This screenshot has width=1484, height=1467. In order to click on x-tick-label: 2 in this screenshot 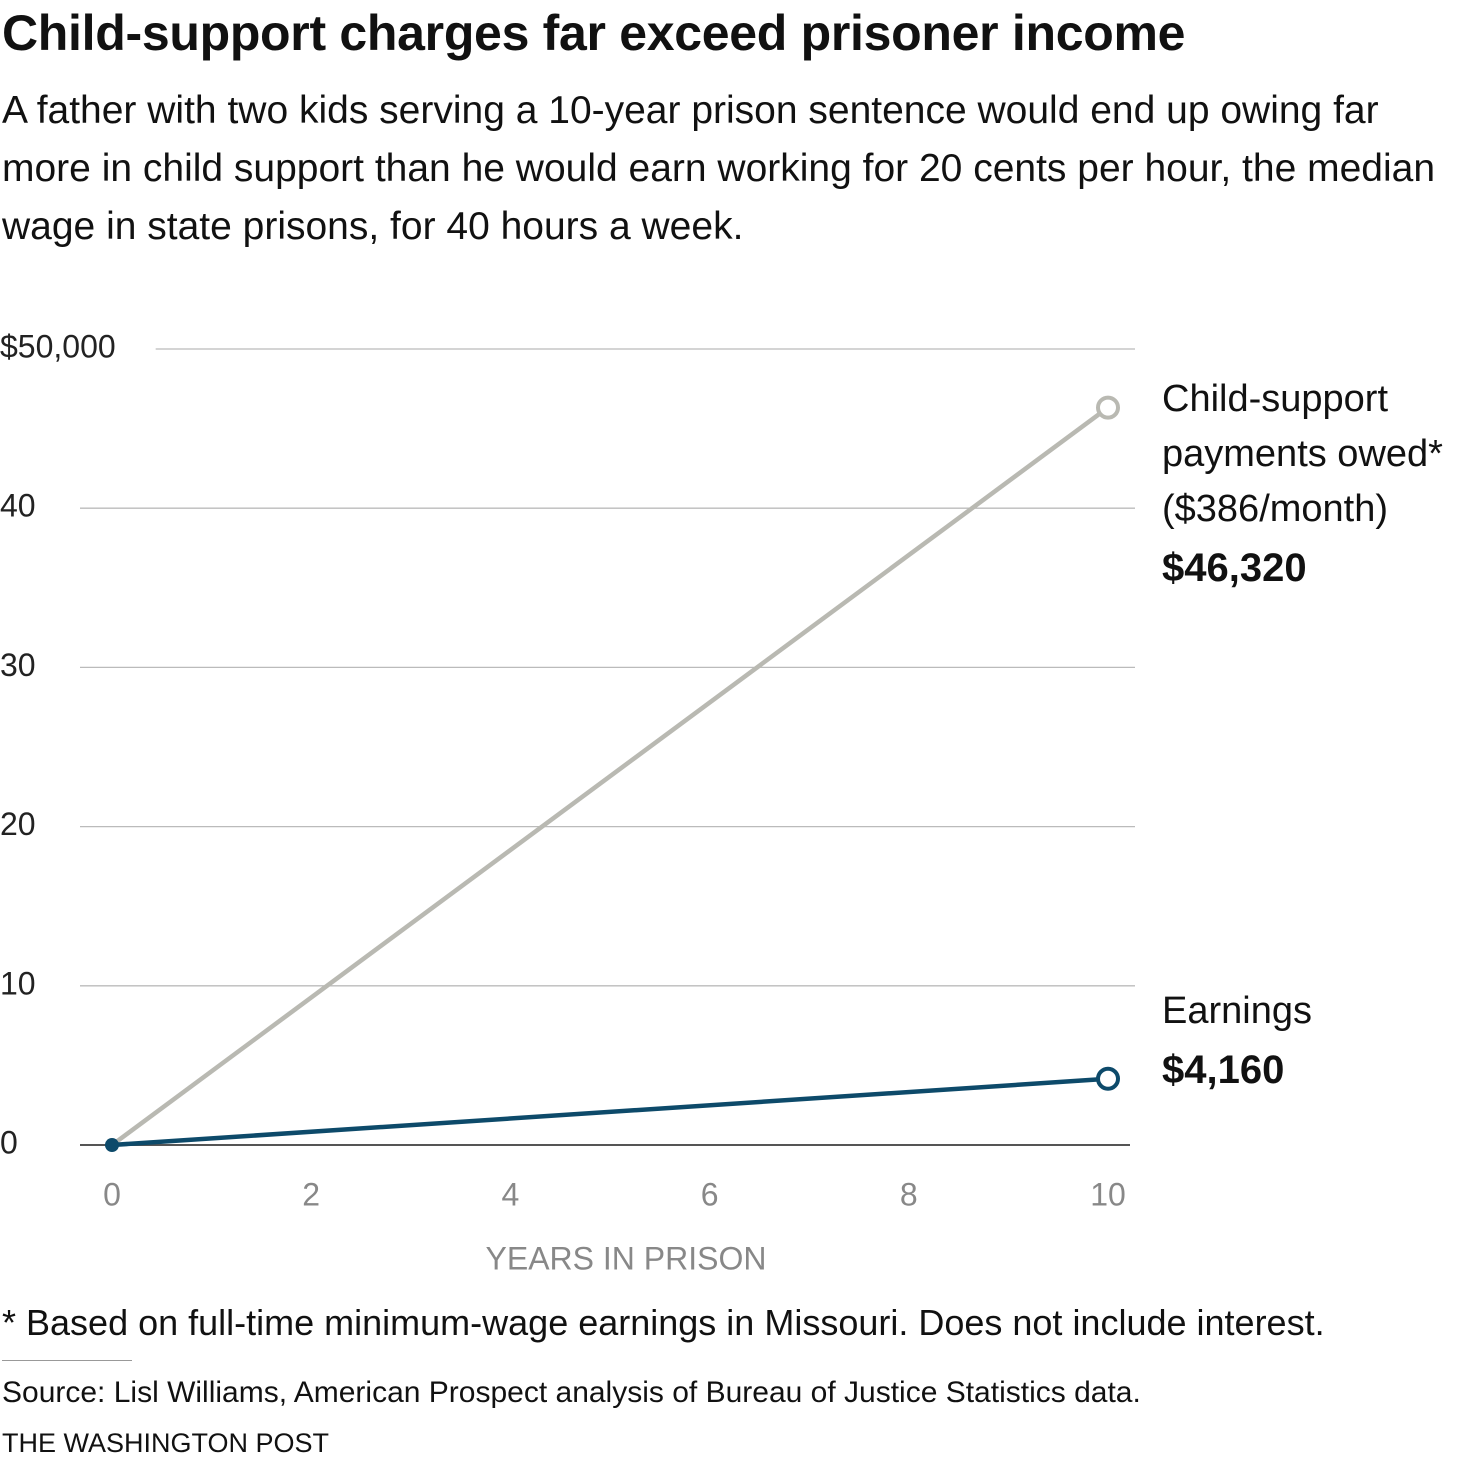, I will do `click(311, 1194)`.